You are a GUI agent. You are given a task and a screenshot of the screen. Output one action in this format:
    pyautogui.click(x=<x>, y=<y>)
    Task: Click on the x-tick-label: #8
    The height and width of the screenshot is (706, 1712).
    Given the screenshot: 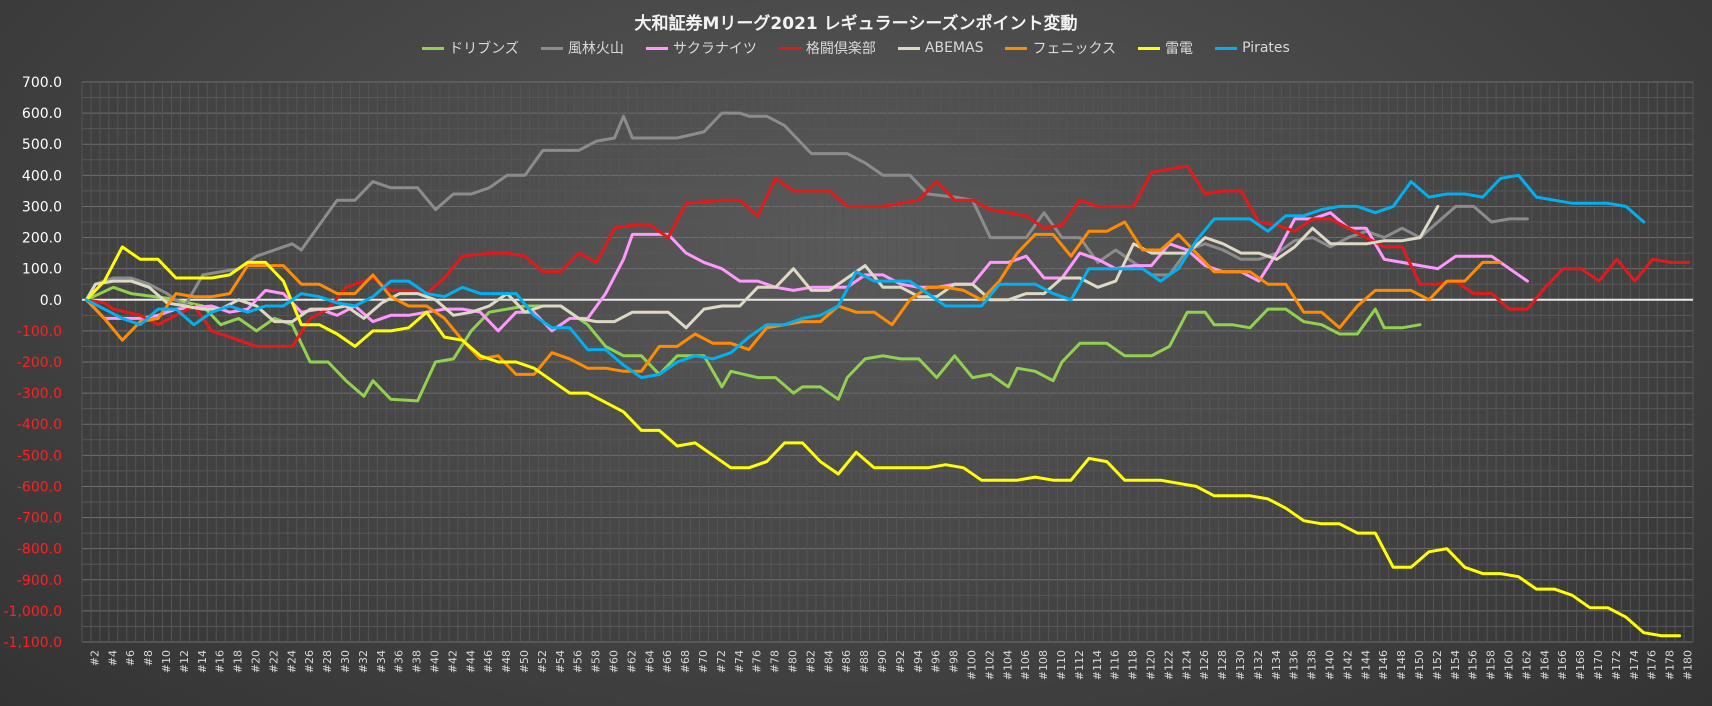 What is the action you would take?
    pyautogui.click(x=148, y=658)
    